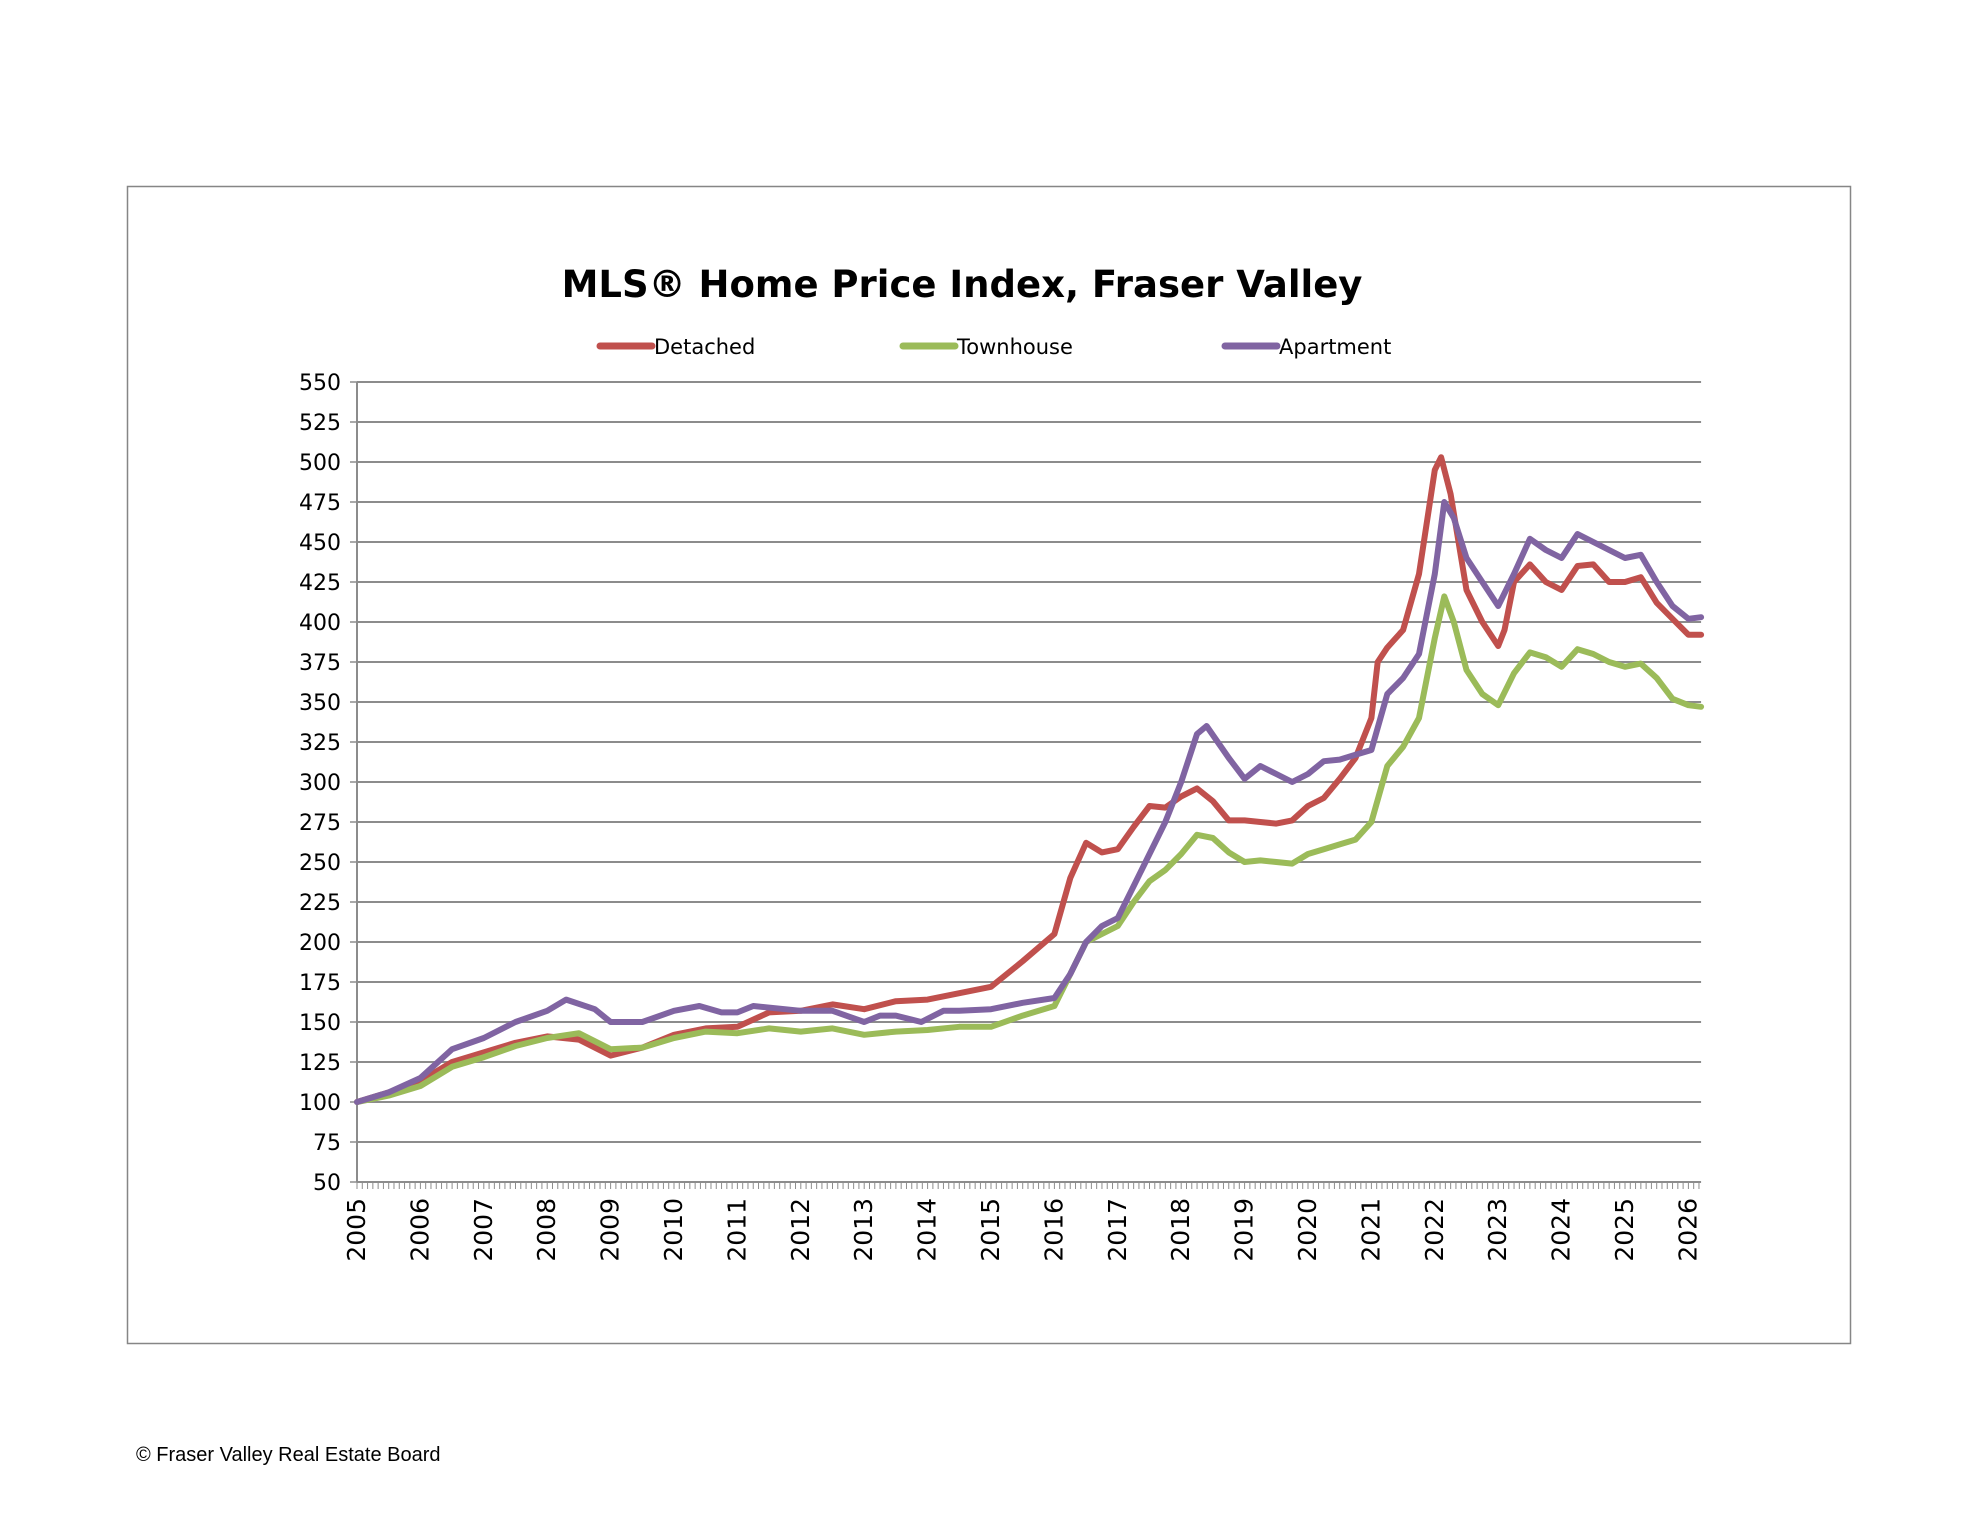 This screenshot has width=1980, height=1530. I want to click on legend: Detached Townhouse Apartment, so click(993, 347).